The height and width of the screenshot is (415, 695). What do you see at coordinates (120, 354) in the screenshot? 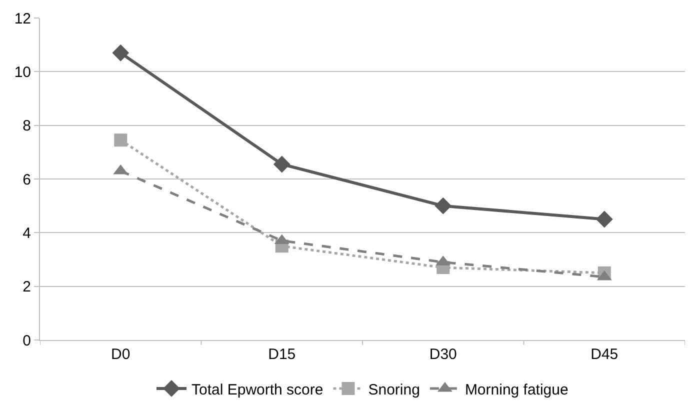
I see `x-tick-label: D0` at bounding box center [120, 354].